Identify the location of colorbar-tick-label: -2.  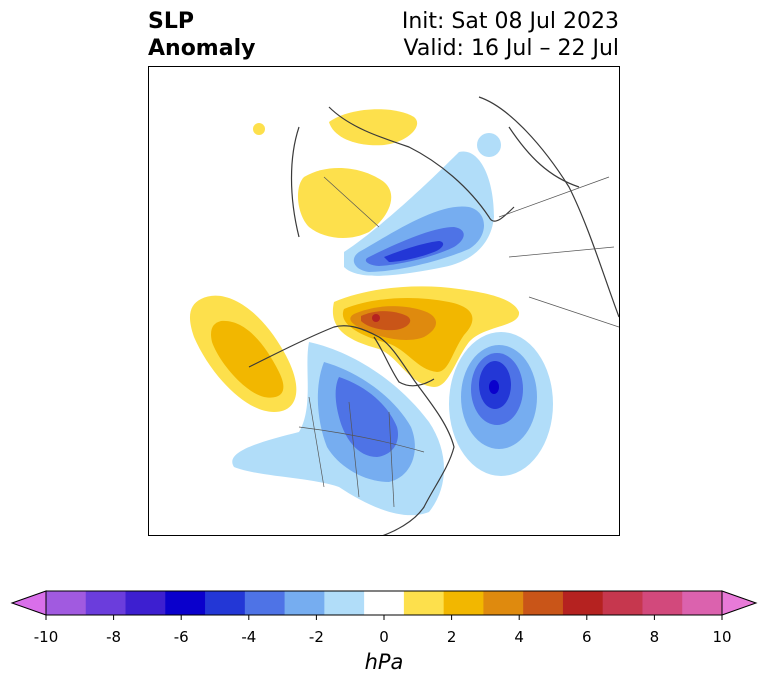
(316, 637).